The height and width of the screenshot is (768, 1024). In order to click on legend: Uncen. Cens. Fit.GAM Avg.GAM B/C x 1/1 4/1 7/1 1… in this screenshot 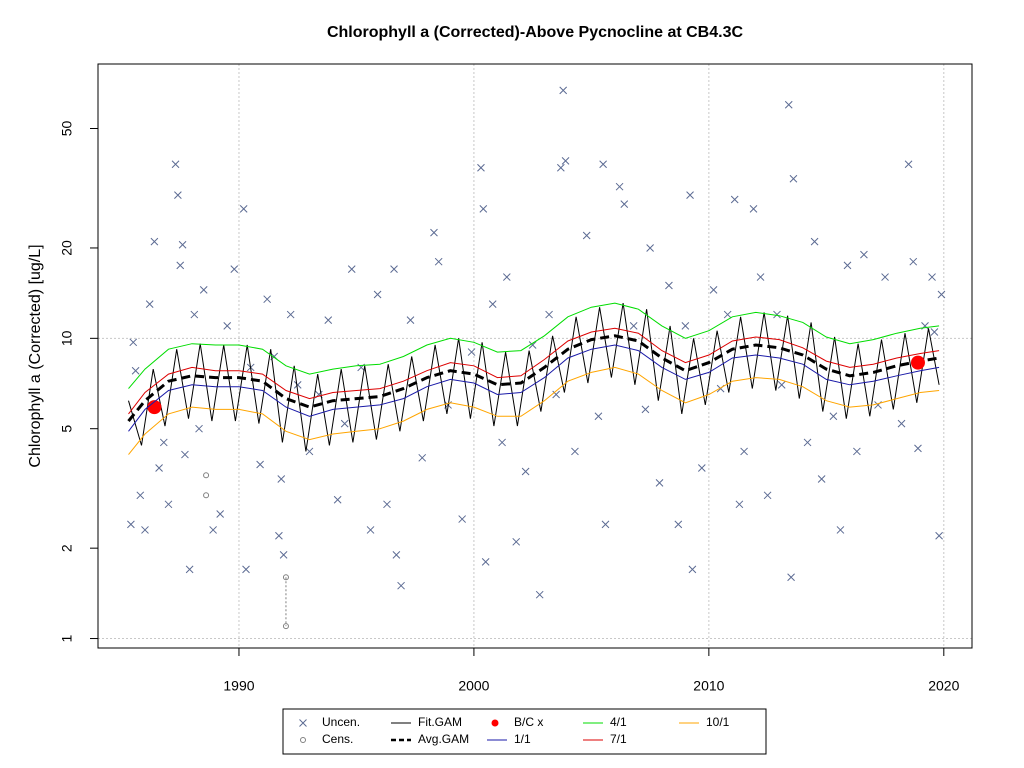, I will do `click(524, 731)`.